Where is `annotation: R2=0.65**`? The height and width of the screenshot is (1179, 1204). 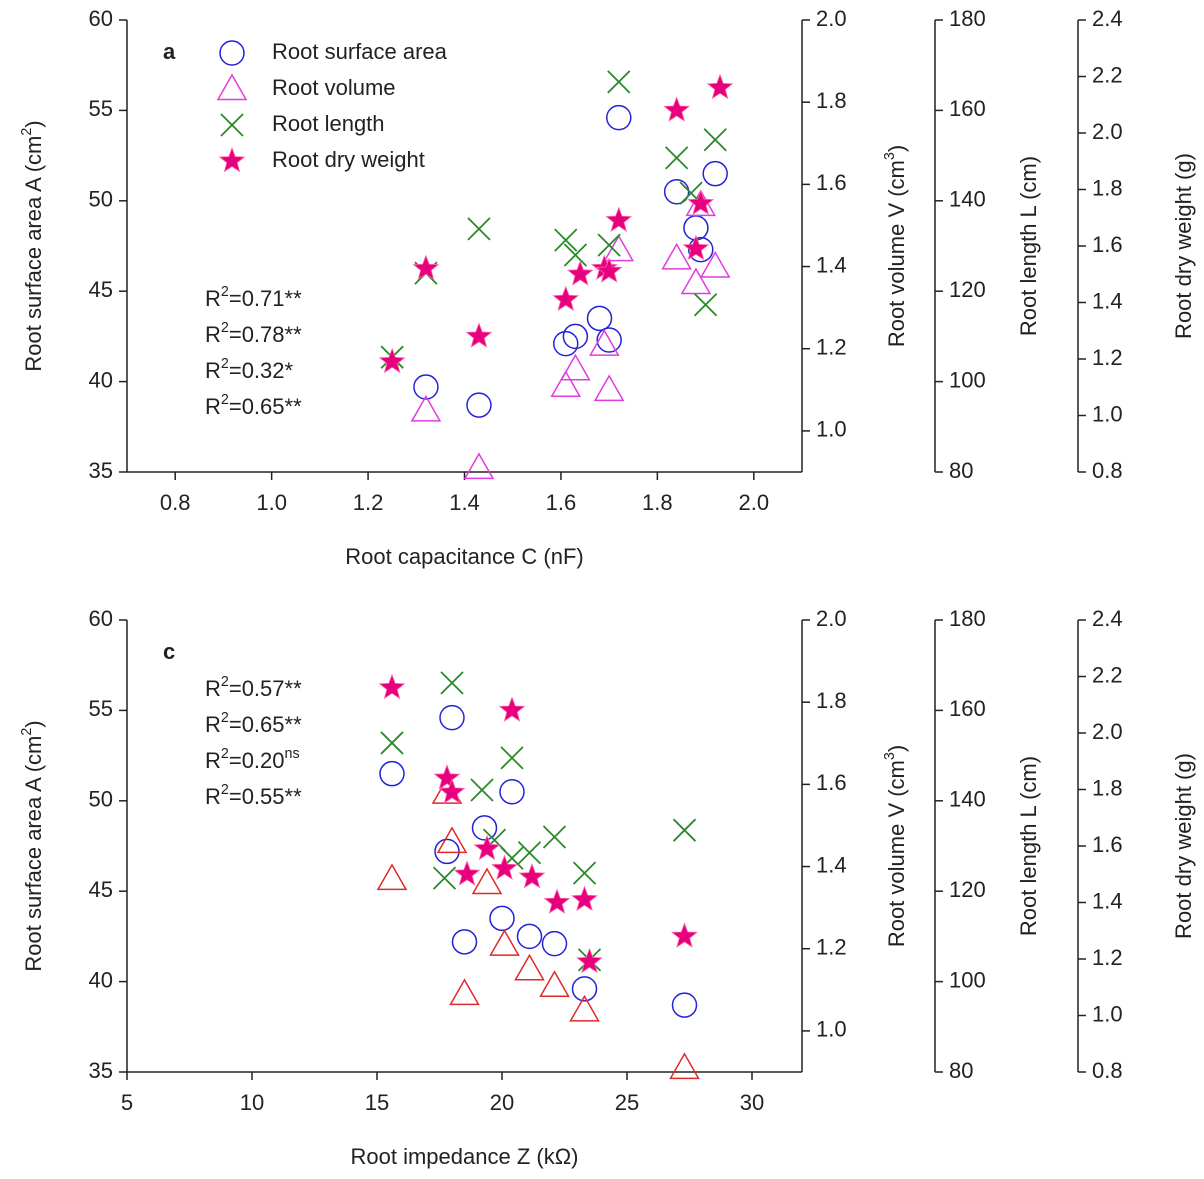
annotation: R2=0.65** is located at coordinates (253, 723).